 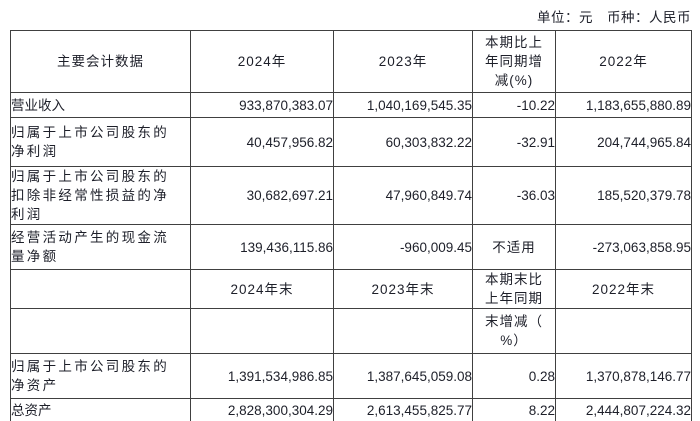 I want to click on net-assets-2024: 1,391,534,986.85, so click(x=262, y=376).